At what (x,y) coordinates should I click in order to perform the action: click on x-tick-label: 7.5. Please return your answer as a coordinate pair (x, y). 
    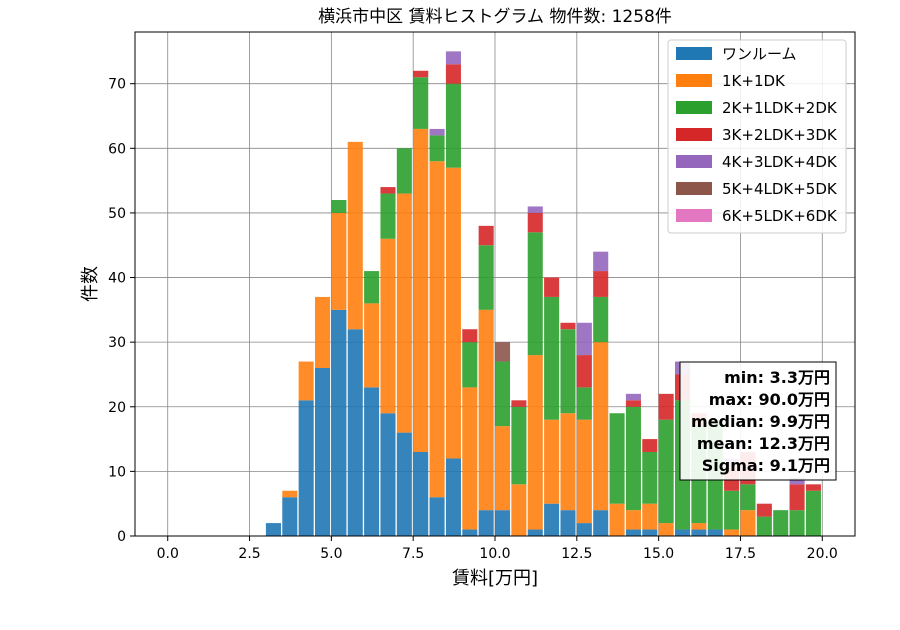
    Looking at the image, I should click on (413, 554).